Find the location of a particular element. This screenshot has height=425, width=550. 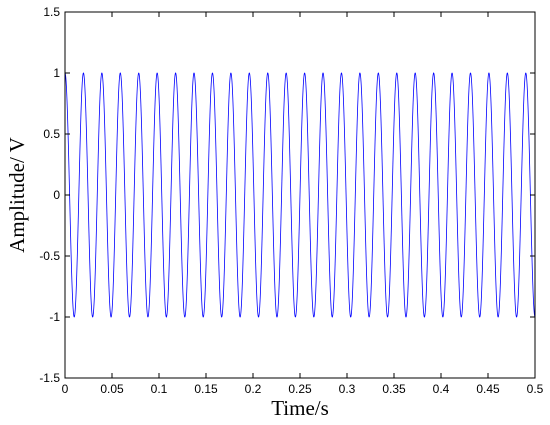

x-tick-label: 0.45 is located at coordinates (488, 389).